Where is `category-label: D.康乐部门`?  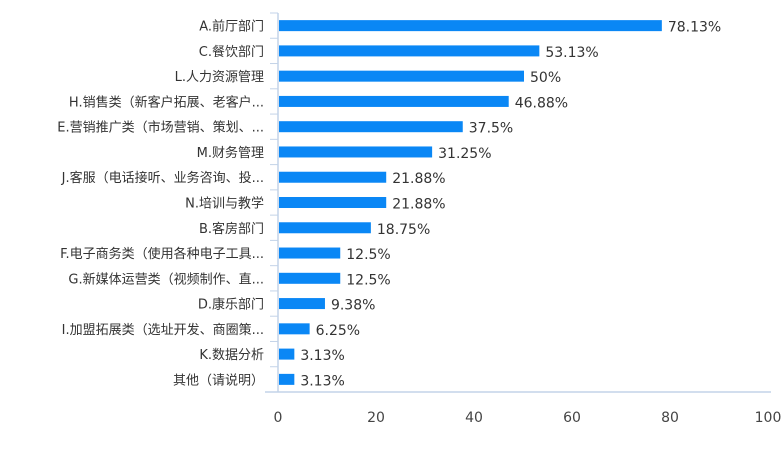 category-label: D.康乐部门 is located at coordinates (231, 305).